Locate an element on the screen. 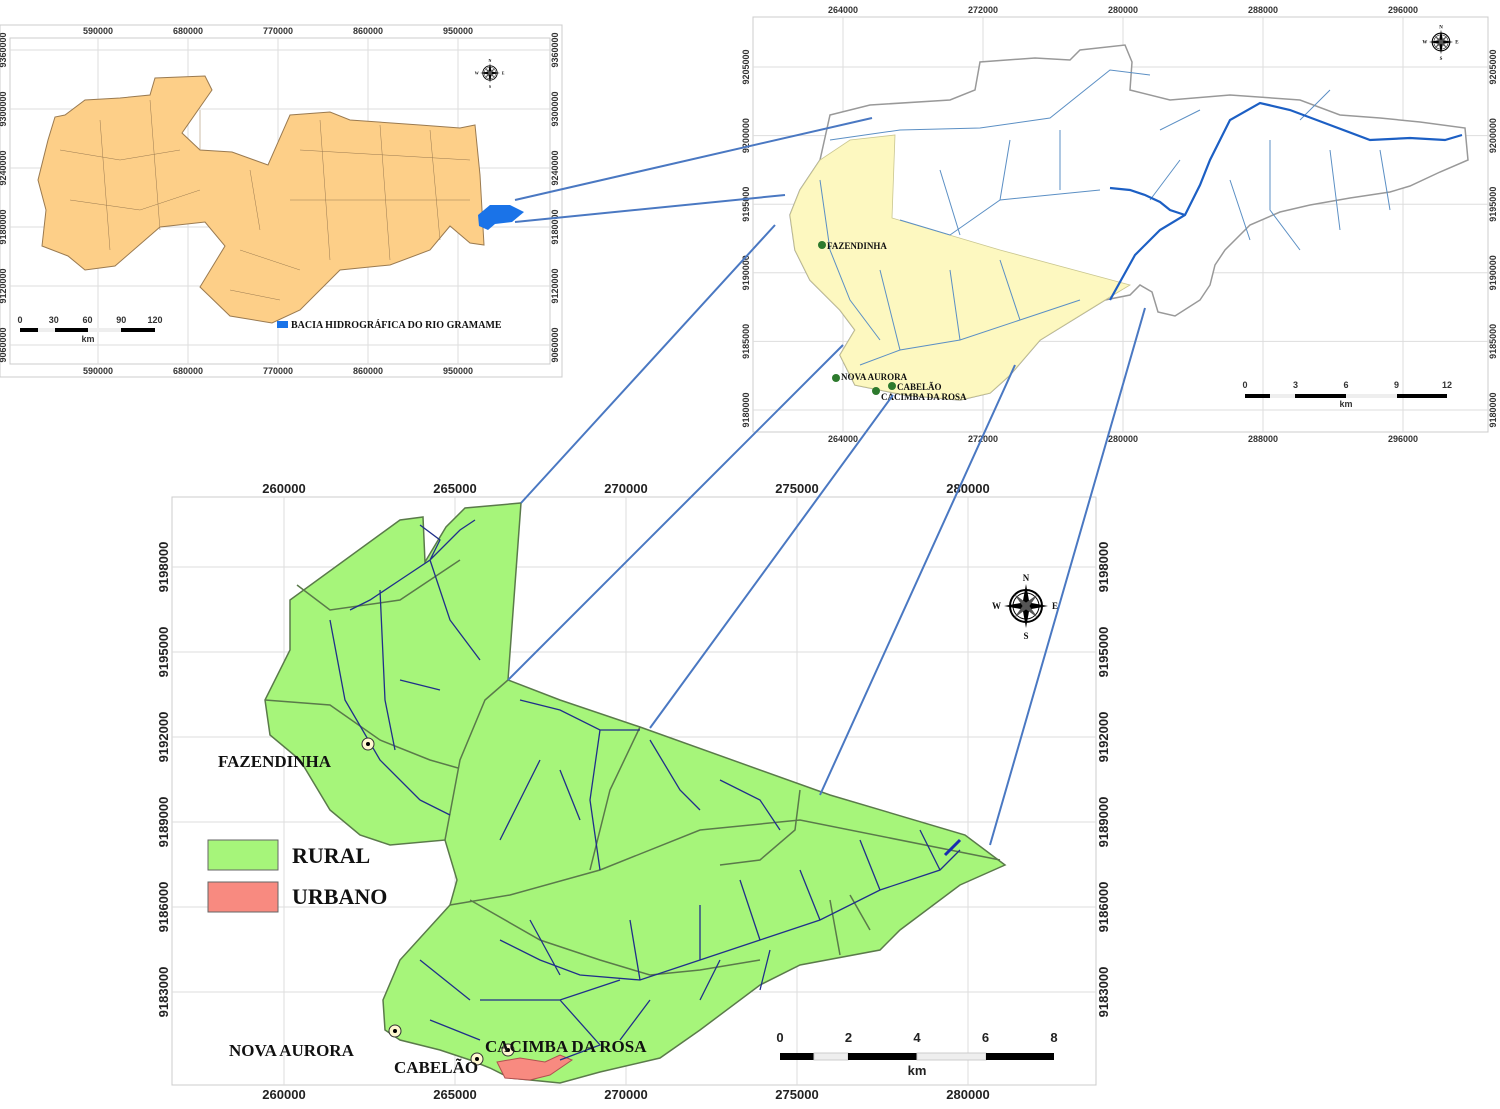 The image size is (1500, 1109). scale-label: 2 is located at coordinates (848, 1037).